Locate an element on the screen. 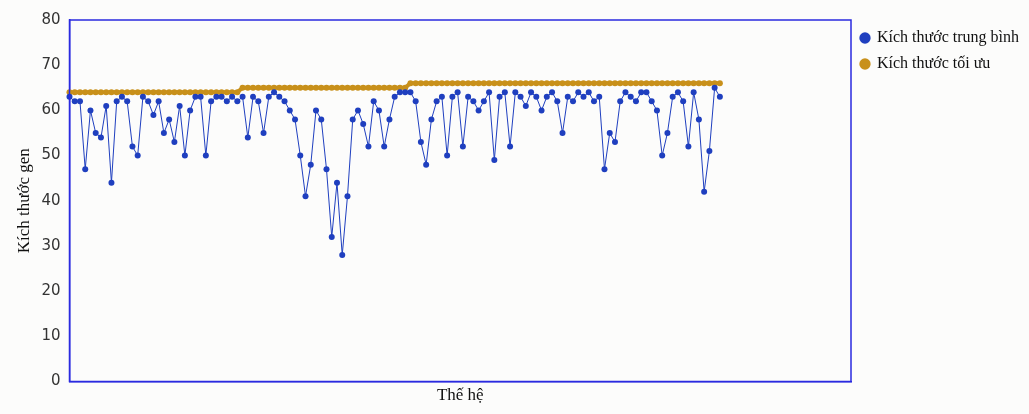  y-tick-label: 30 is located at coordinates (51, 244).